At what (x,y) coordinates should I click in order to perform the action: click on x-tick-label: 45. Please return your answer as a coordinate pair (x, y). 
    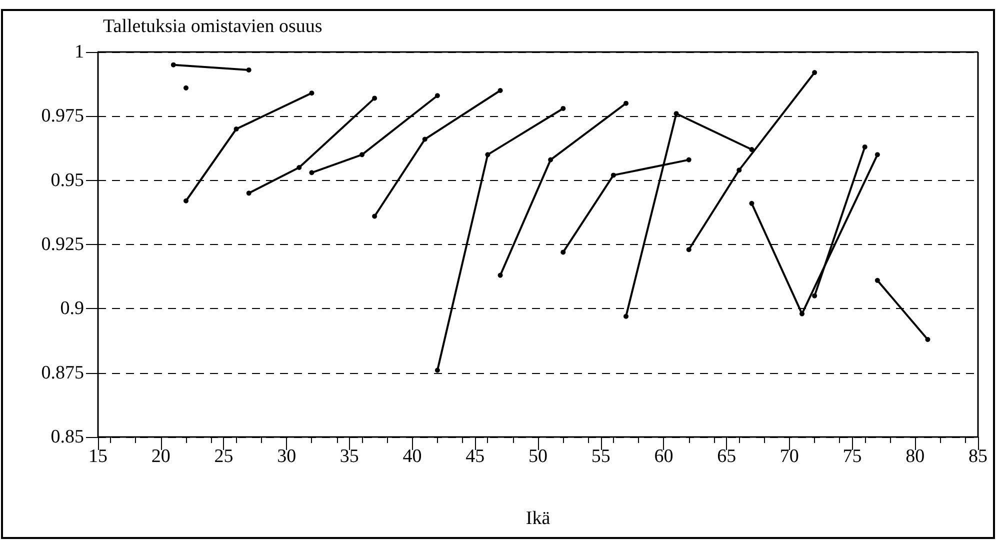
    Looking at the image, I should click on (475, 456).